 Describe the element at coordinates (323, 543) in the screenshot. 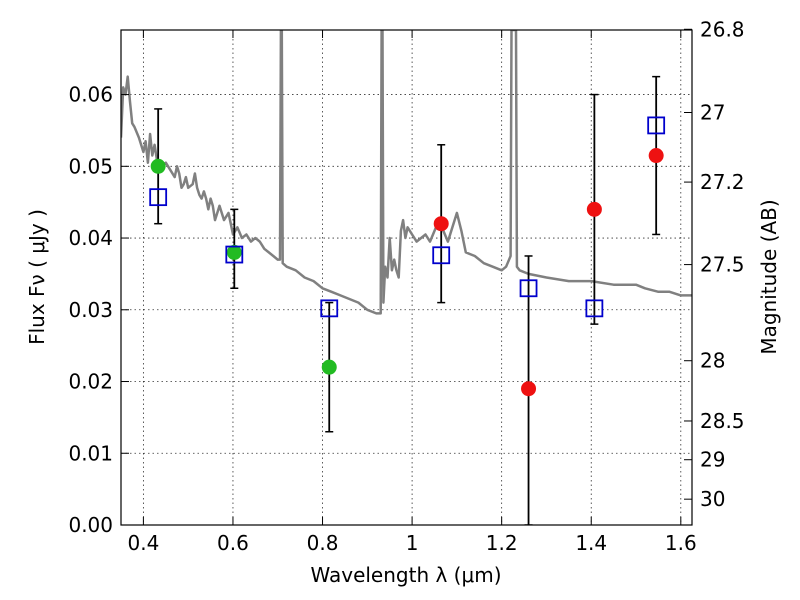

I see `x-tick-label: 0.8` at that location.